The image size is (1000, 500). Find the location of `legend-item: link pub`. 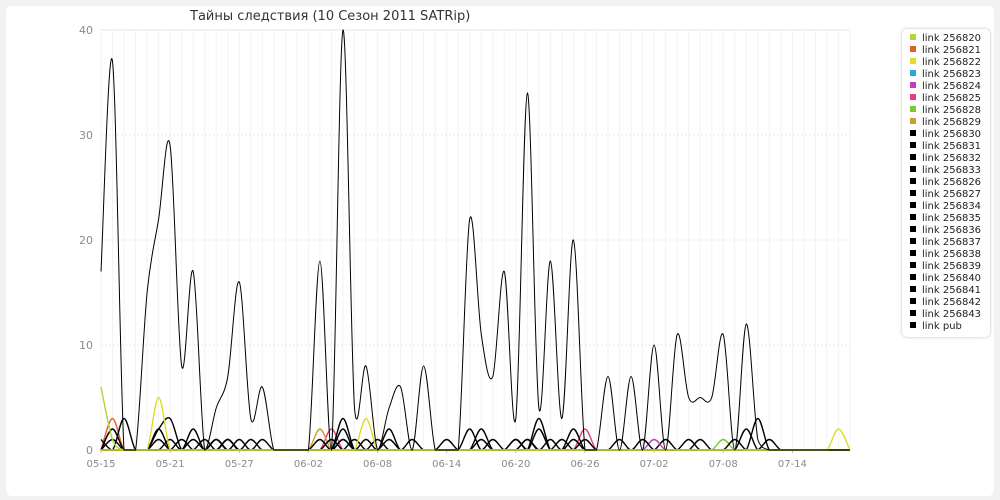

legend-item: link pub is located at coordinates (936, 327).